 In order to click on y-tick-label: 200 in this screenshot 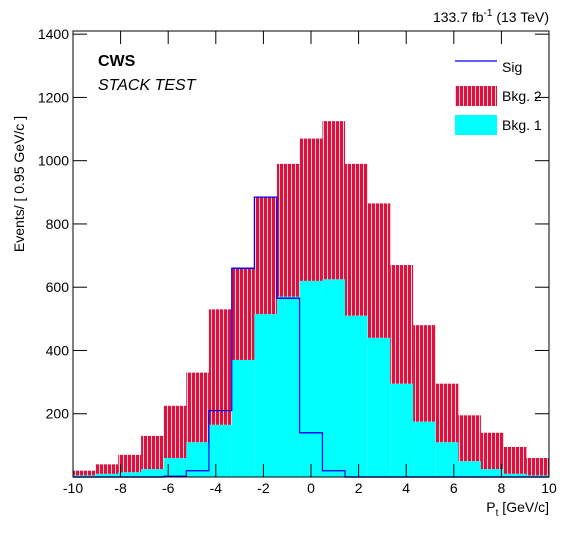, I will do `click(58, 414)`.